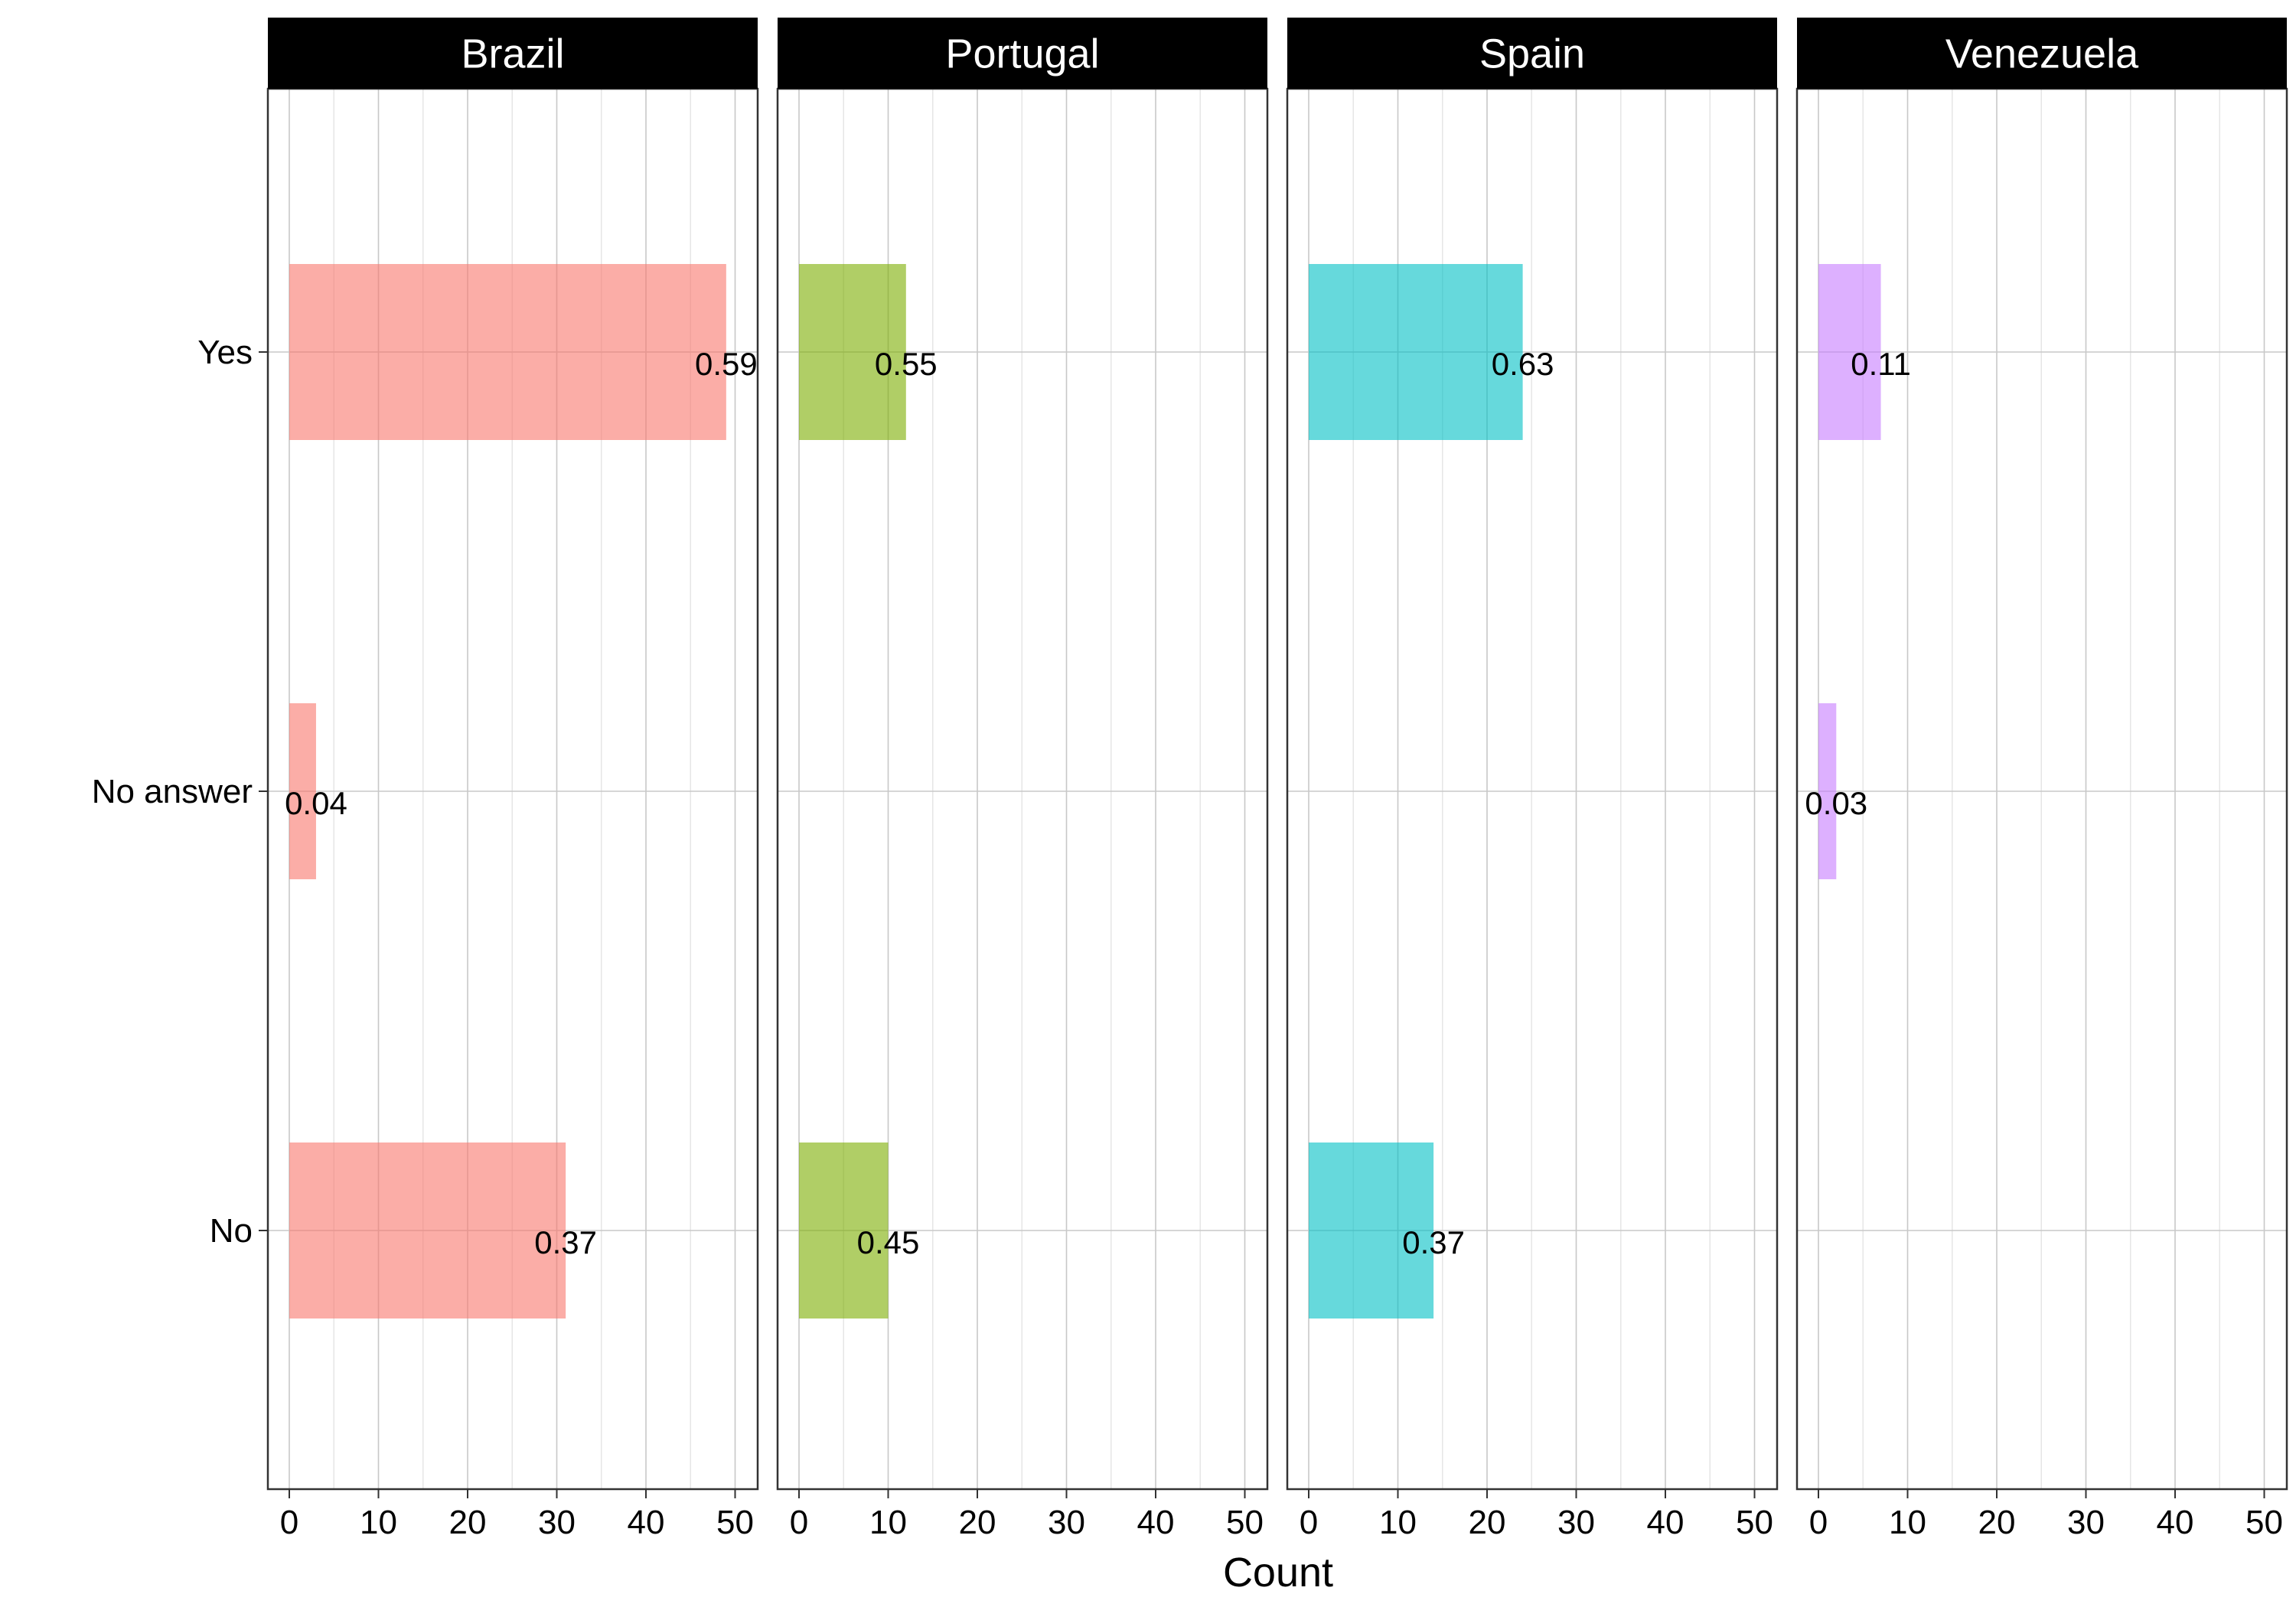 The image size is (2296, 1607). I want to click on bar-brazil-no, so click(427, 1231).